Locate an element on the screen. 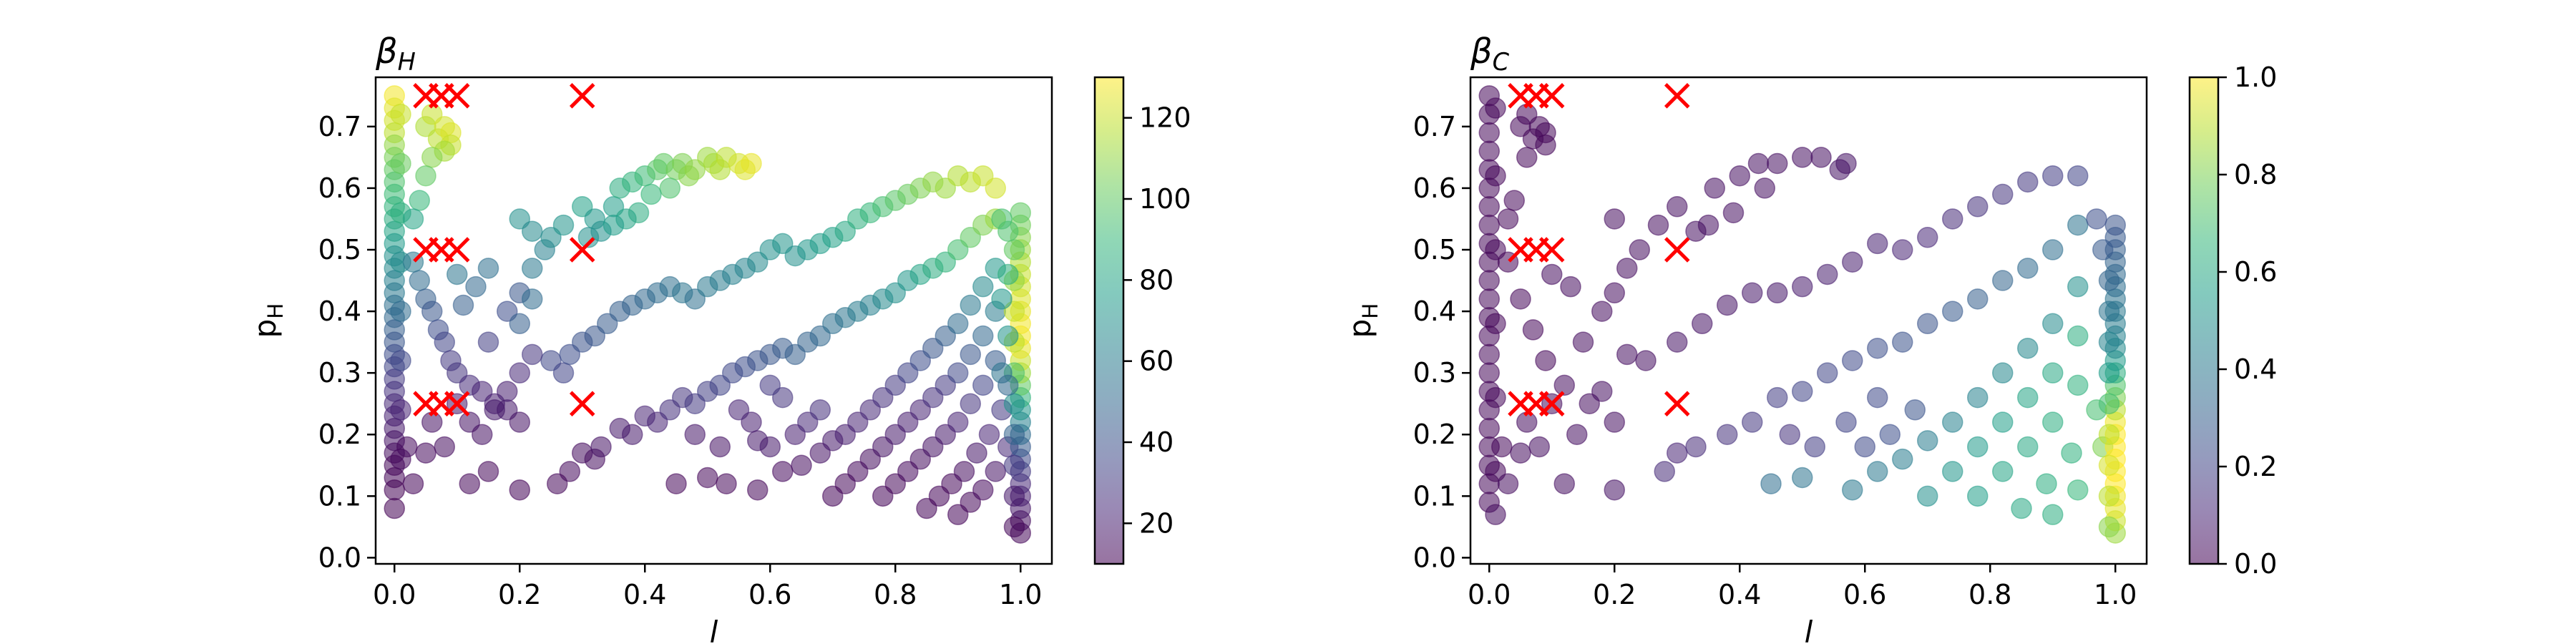 The height and width of the screenshot is (644, 2576). y-tick-label: 0.2 is located at coordinates (339, 434).